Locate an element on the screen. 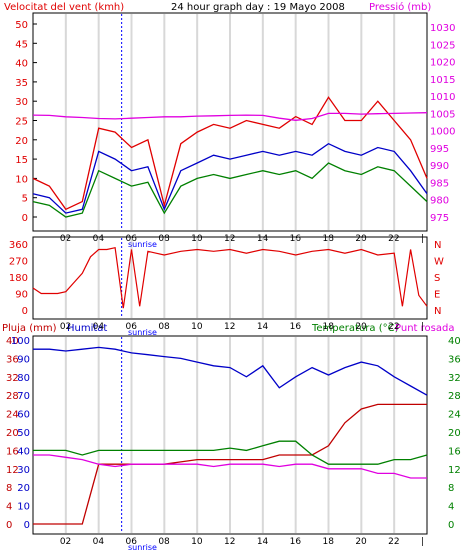 The width and height of the screenshot is (465, 560). pressure-label: Pressió (mb) is located at coordinates (400, 7).